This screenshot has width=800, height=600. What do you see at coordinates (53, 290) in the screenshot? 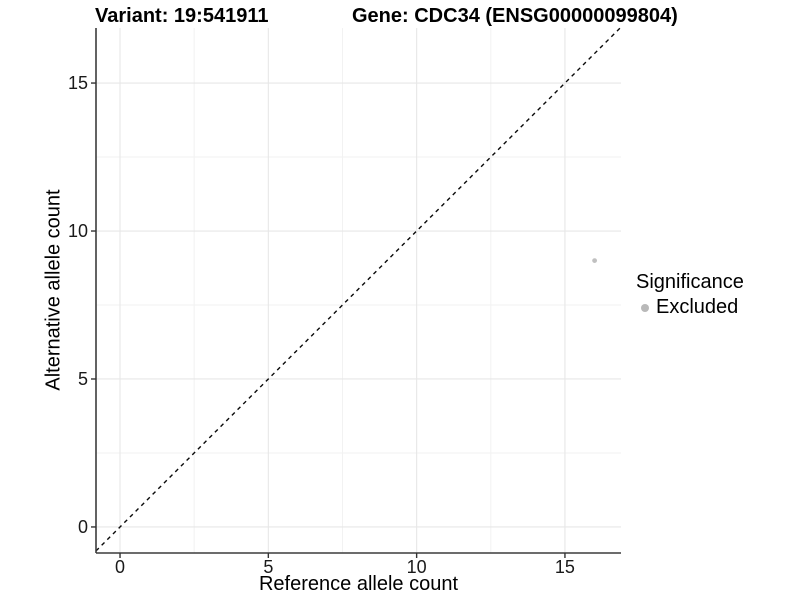
I see `y-axis-title: Alternative allele count` at bounding box center [53, 290].